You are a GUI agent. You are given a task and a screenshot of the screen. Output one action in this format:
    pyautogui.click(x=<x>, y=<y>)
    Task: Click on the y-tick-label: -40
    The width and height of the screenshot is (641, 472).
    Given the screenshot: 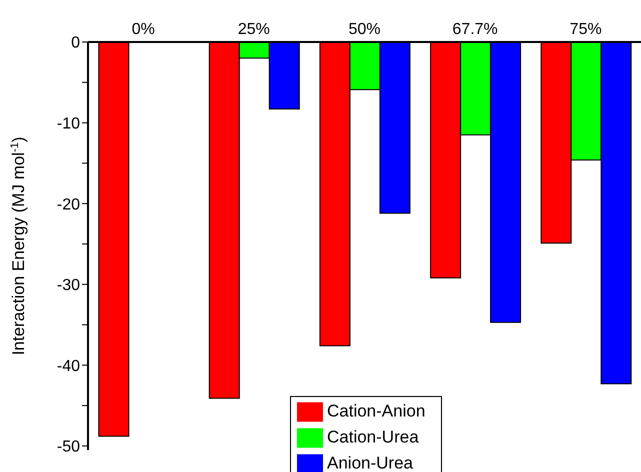 What is the action you would take?
    pyautogui.click(x=68, y=366)
    